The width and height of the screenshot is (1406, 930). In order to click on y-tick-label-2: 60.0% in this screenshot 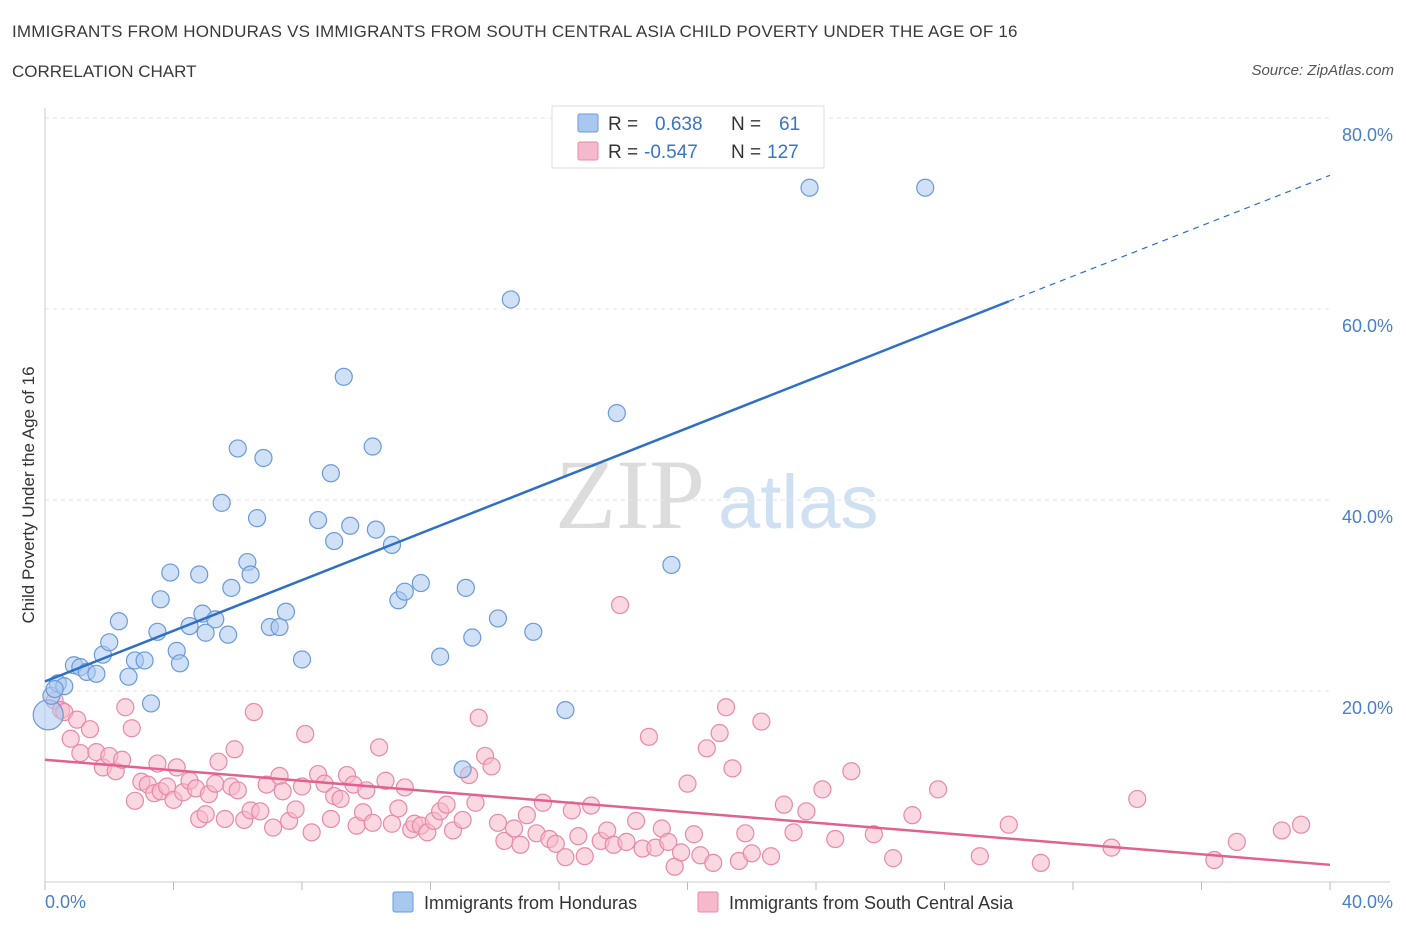, I will do `click(1367, 326)`.